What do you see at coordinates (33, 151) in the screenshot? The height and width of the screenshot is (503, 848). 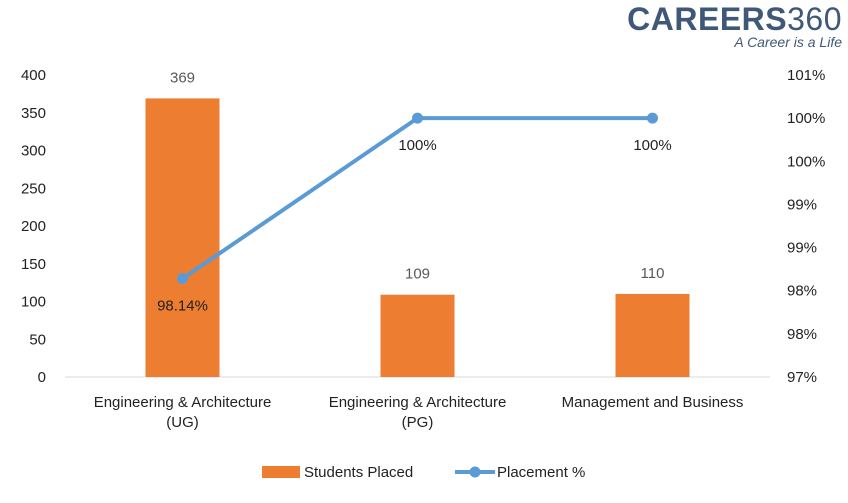 I see `y-left-tick-label: 300` at bounding box center [33, 151].